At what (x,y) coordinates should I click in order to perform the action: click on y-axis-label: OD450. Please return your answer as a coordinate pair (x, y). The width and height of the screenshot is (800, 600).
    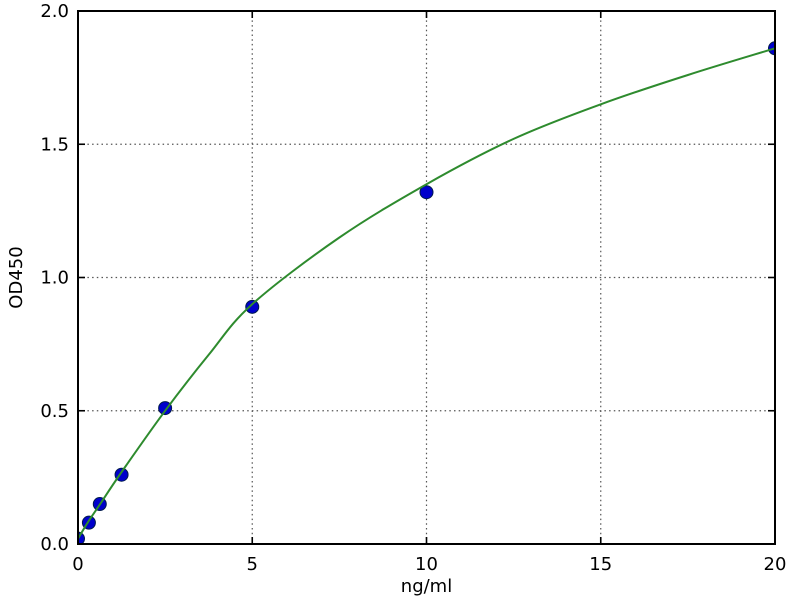
    Looking at the image, I should click on (16, 277).